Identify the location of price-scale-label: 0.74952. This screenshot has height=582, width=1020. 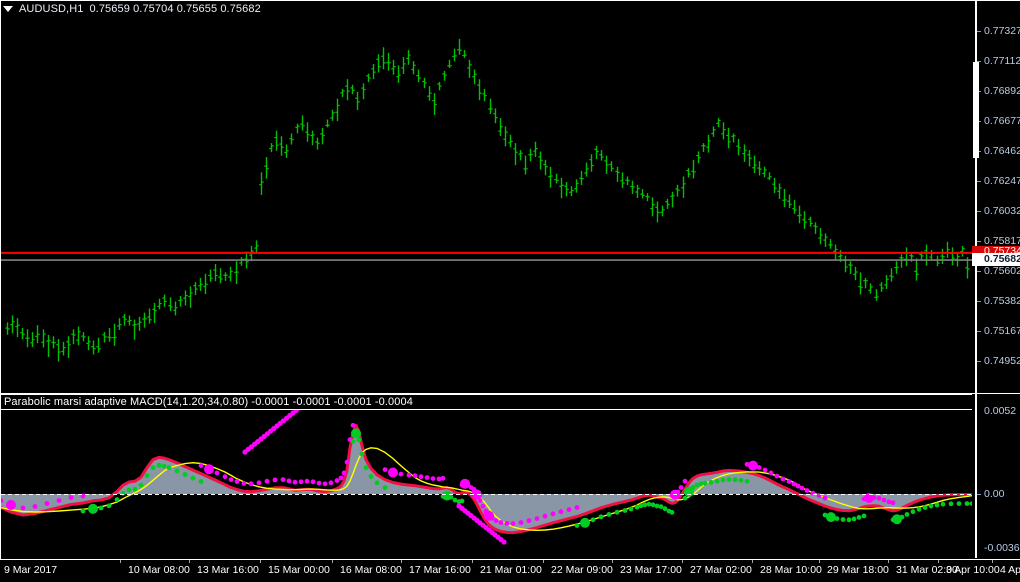
(1002, 361).